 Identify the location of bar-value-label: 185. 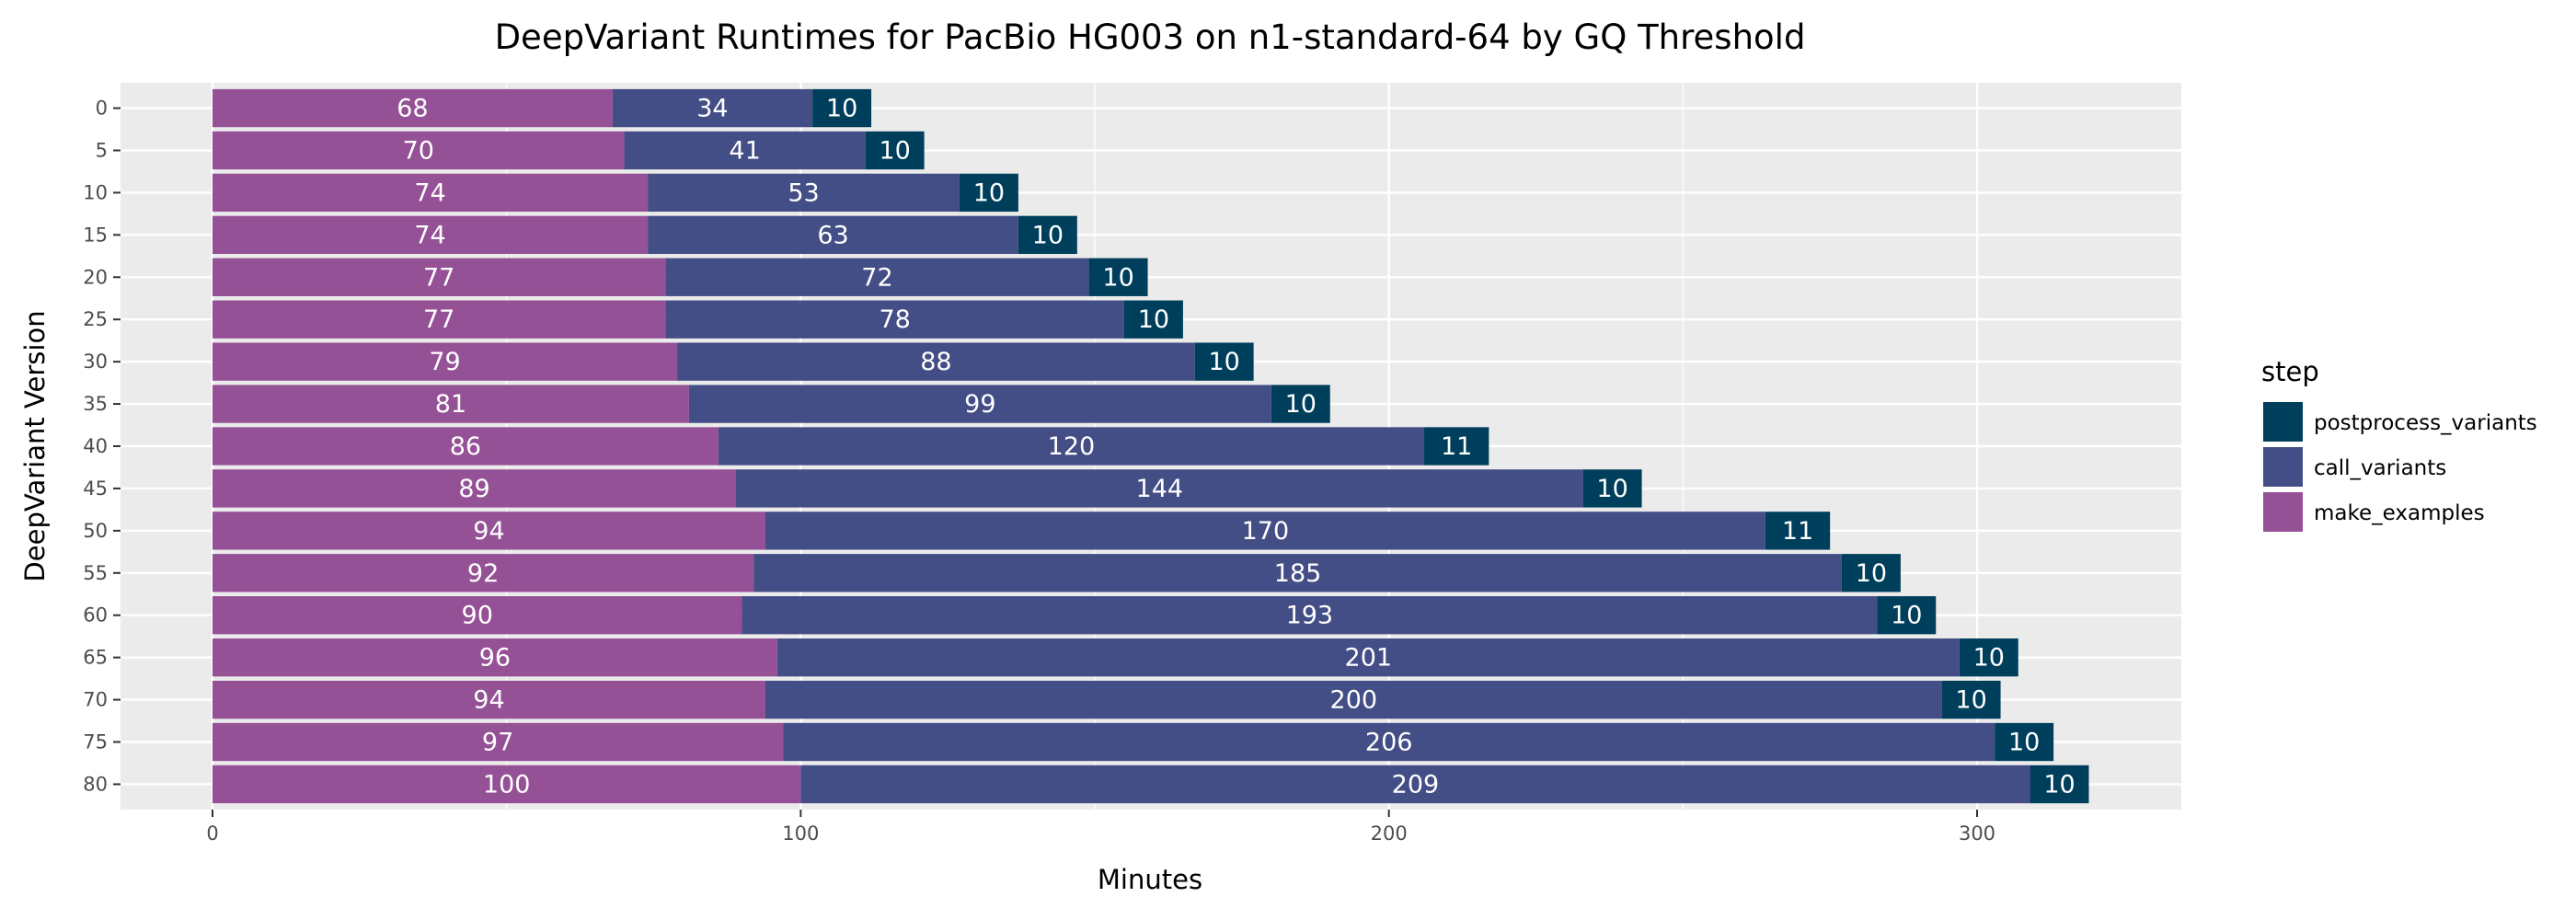
(1298, 573).